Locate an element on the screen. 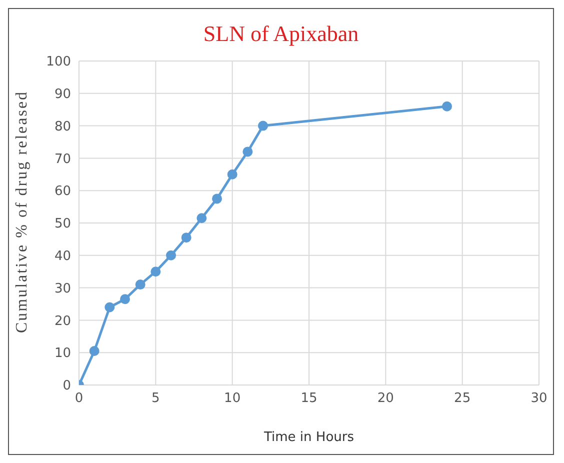 The width and height of the screenshot is (564, 463). x-tick-label: 5 is located at coordinates (156, 398).